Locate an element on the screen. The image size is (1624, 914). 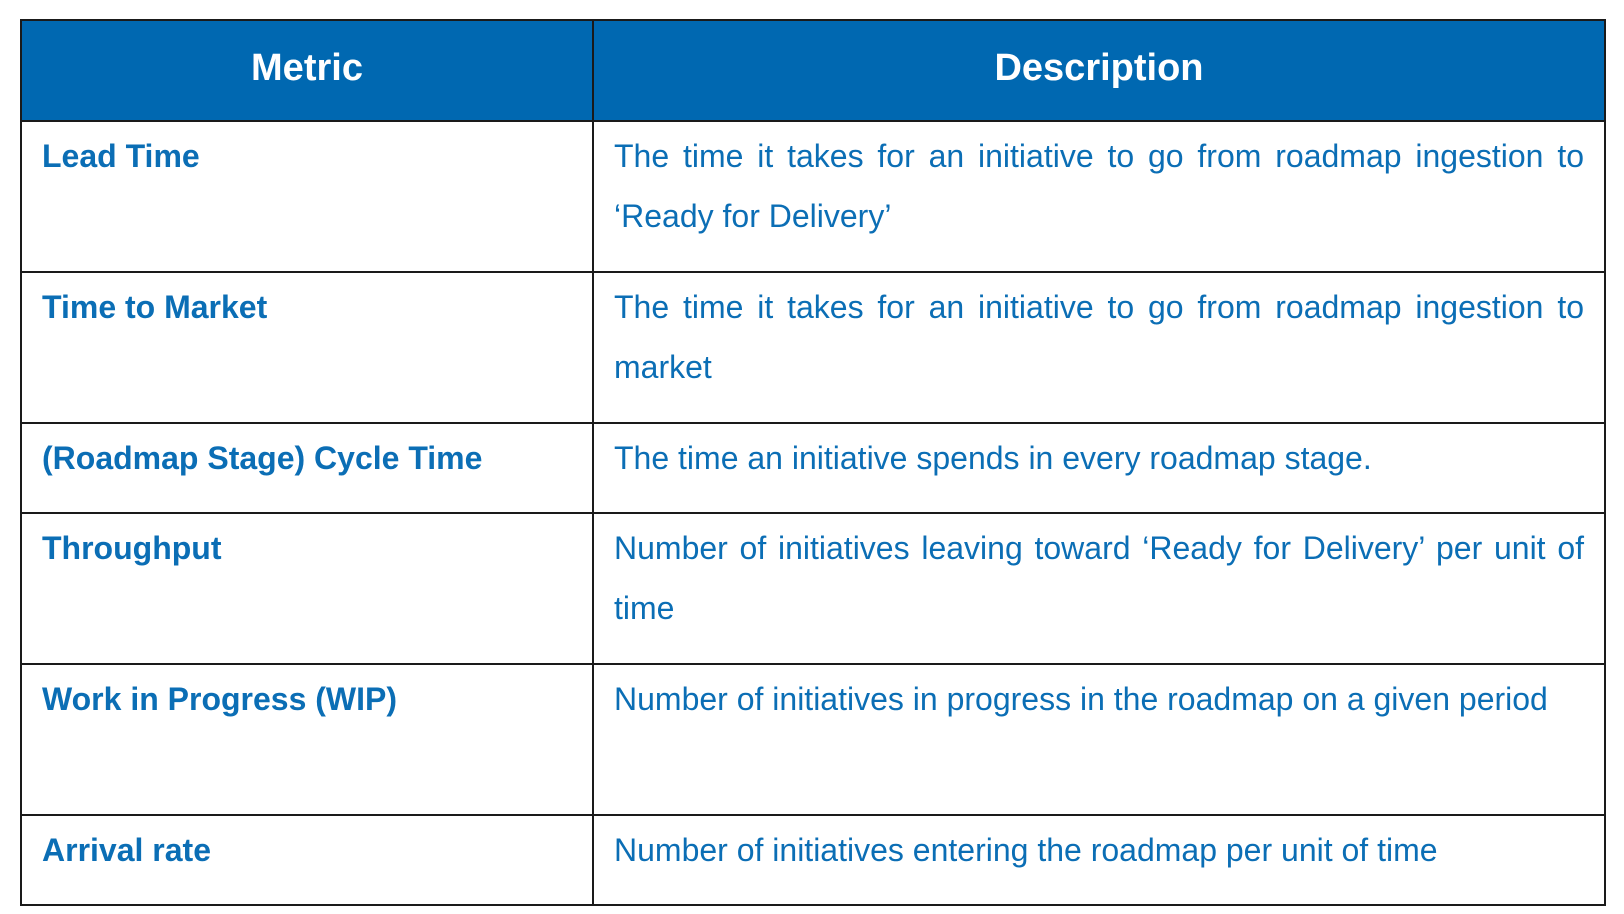
metric-name-cell: Lead Time is located at coordinates (307, 196).